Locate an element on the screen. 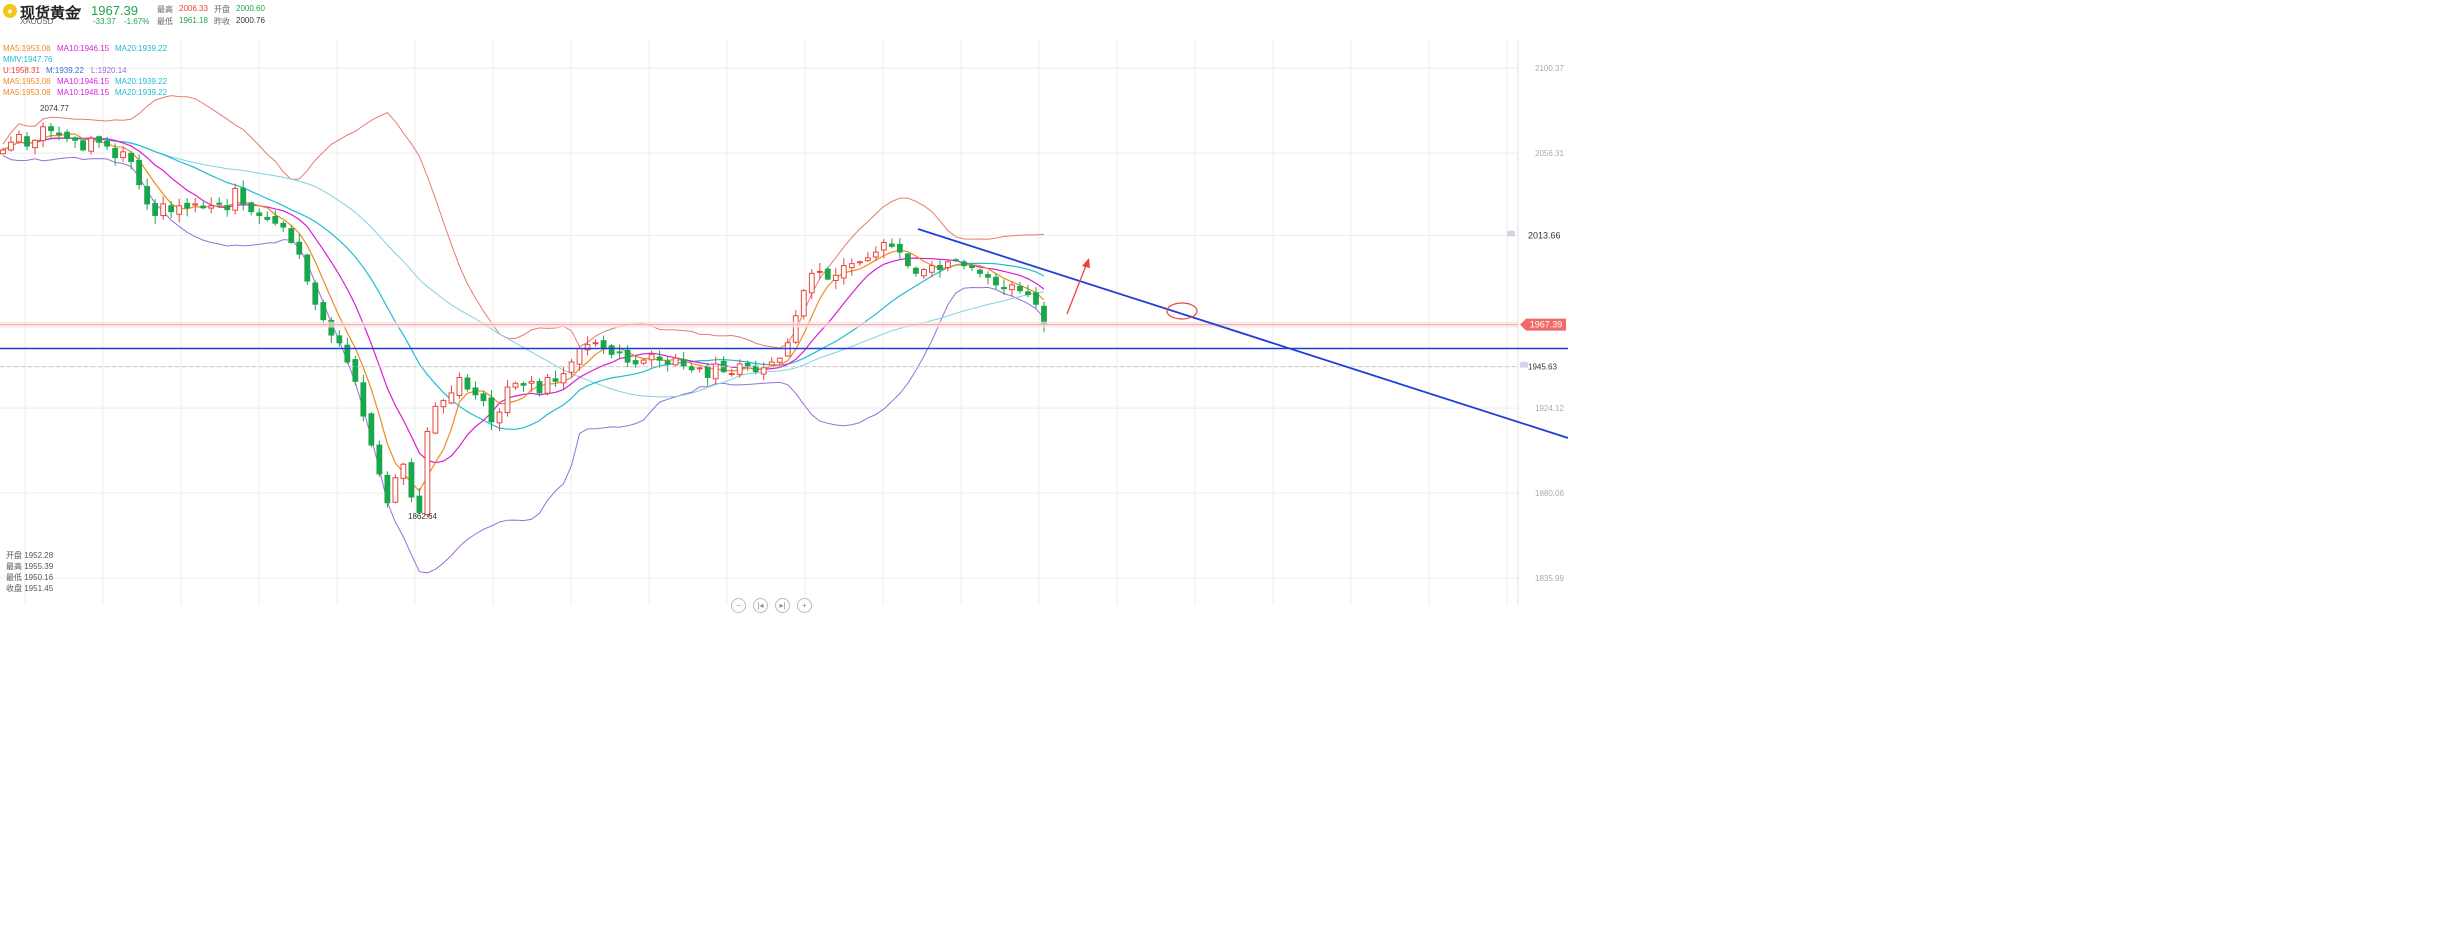  prev-close-label: 昨收 is located at coordinates (222, 21).